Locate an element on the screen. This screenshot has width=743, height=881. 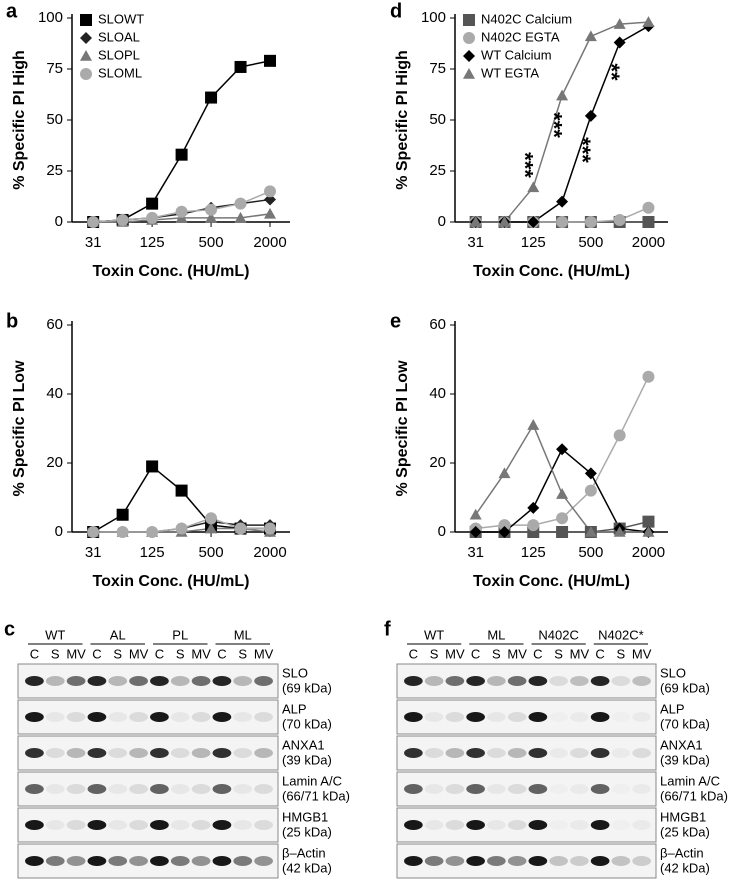
y-tick-label: 50 is located at coordinates (54, 119).